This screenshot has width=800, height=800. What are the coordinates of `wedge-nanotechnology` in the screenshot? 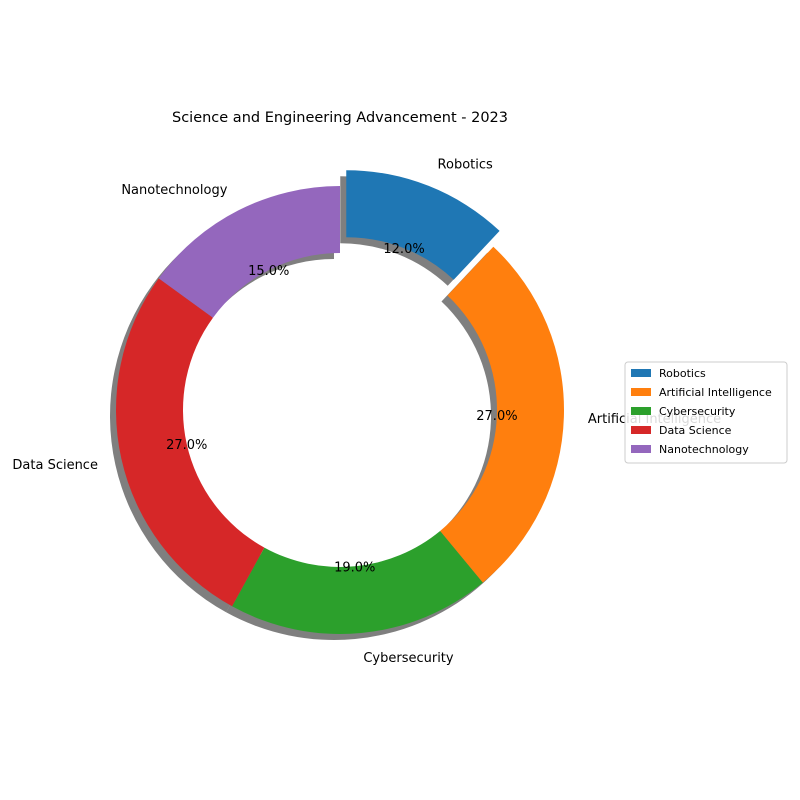 It's located at (249, 252).